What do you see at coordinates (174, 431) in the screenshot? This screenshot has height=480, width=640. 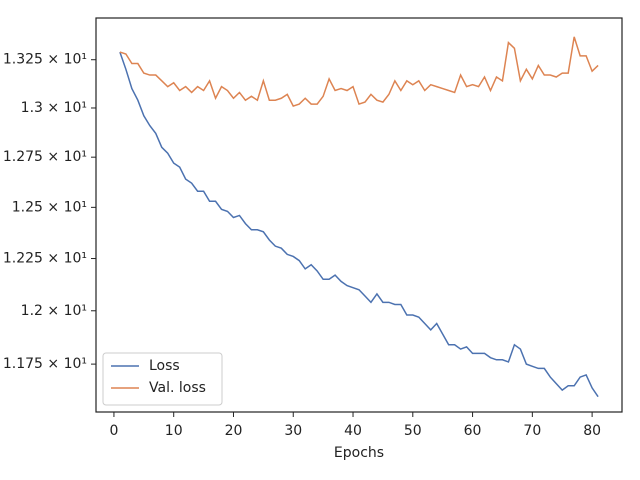 I see `x-tick-label: 10` at bounding box center [174, 431].